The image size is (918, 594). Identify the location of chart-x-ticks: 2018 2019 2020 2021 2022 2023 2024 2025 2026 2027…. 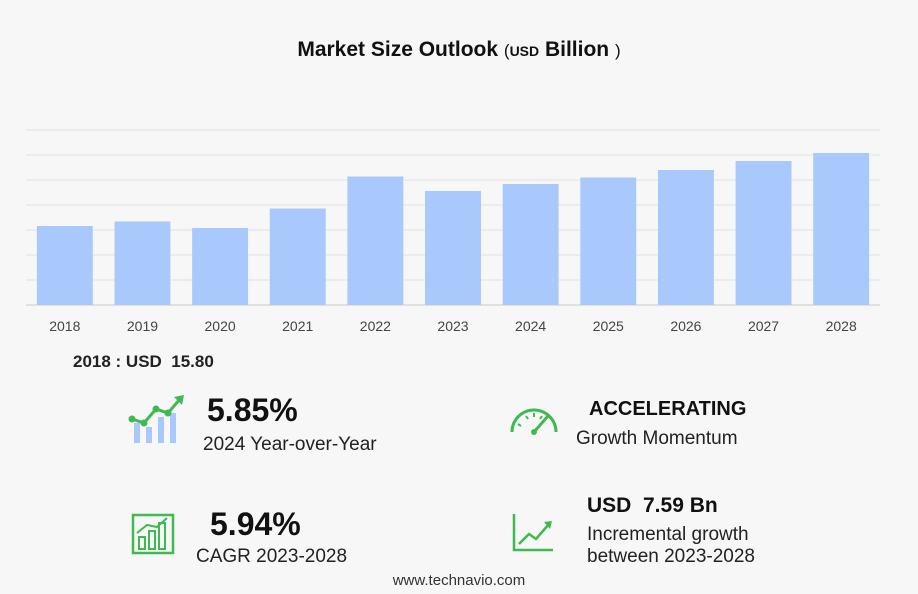
(453, 326).